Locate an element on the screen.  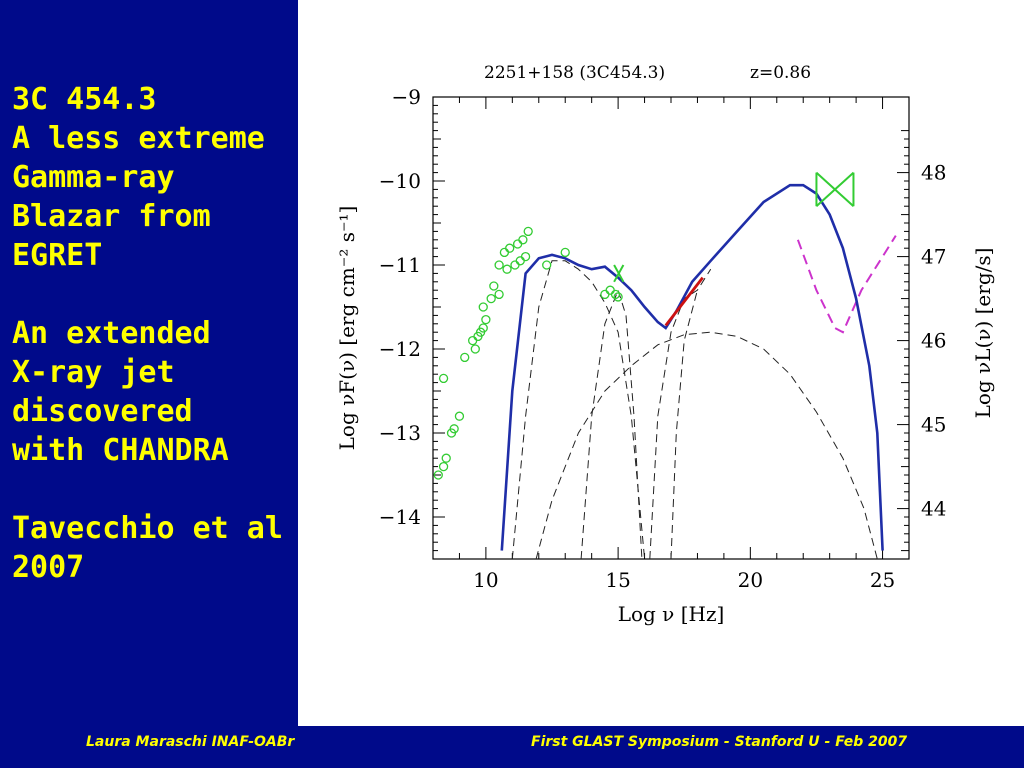
y-tick-label: −10 is located at coordinates (400, 181).